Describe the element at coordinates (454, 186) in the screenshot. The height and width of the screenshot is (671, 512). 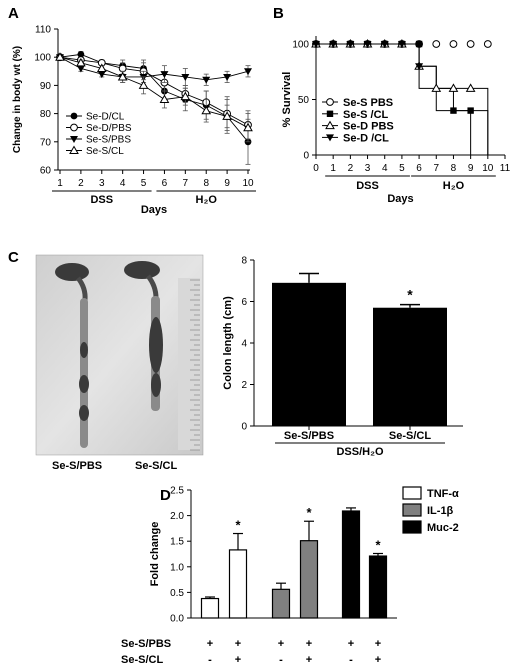
I see `period-label: H₂O` at that location.